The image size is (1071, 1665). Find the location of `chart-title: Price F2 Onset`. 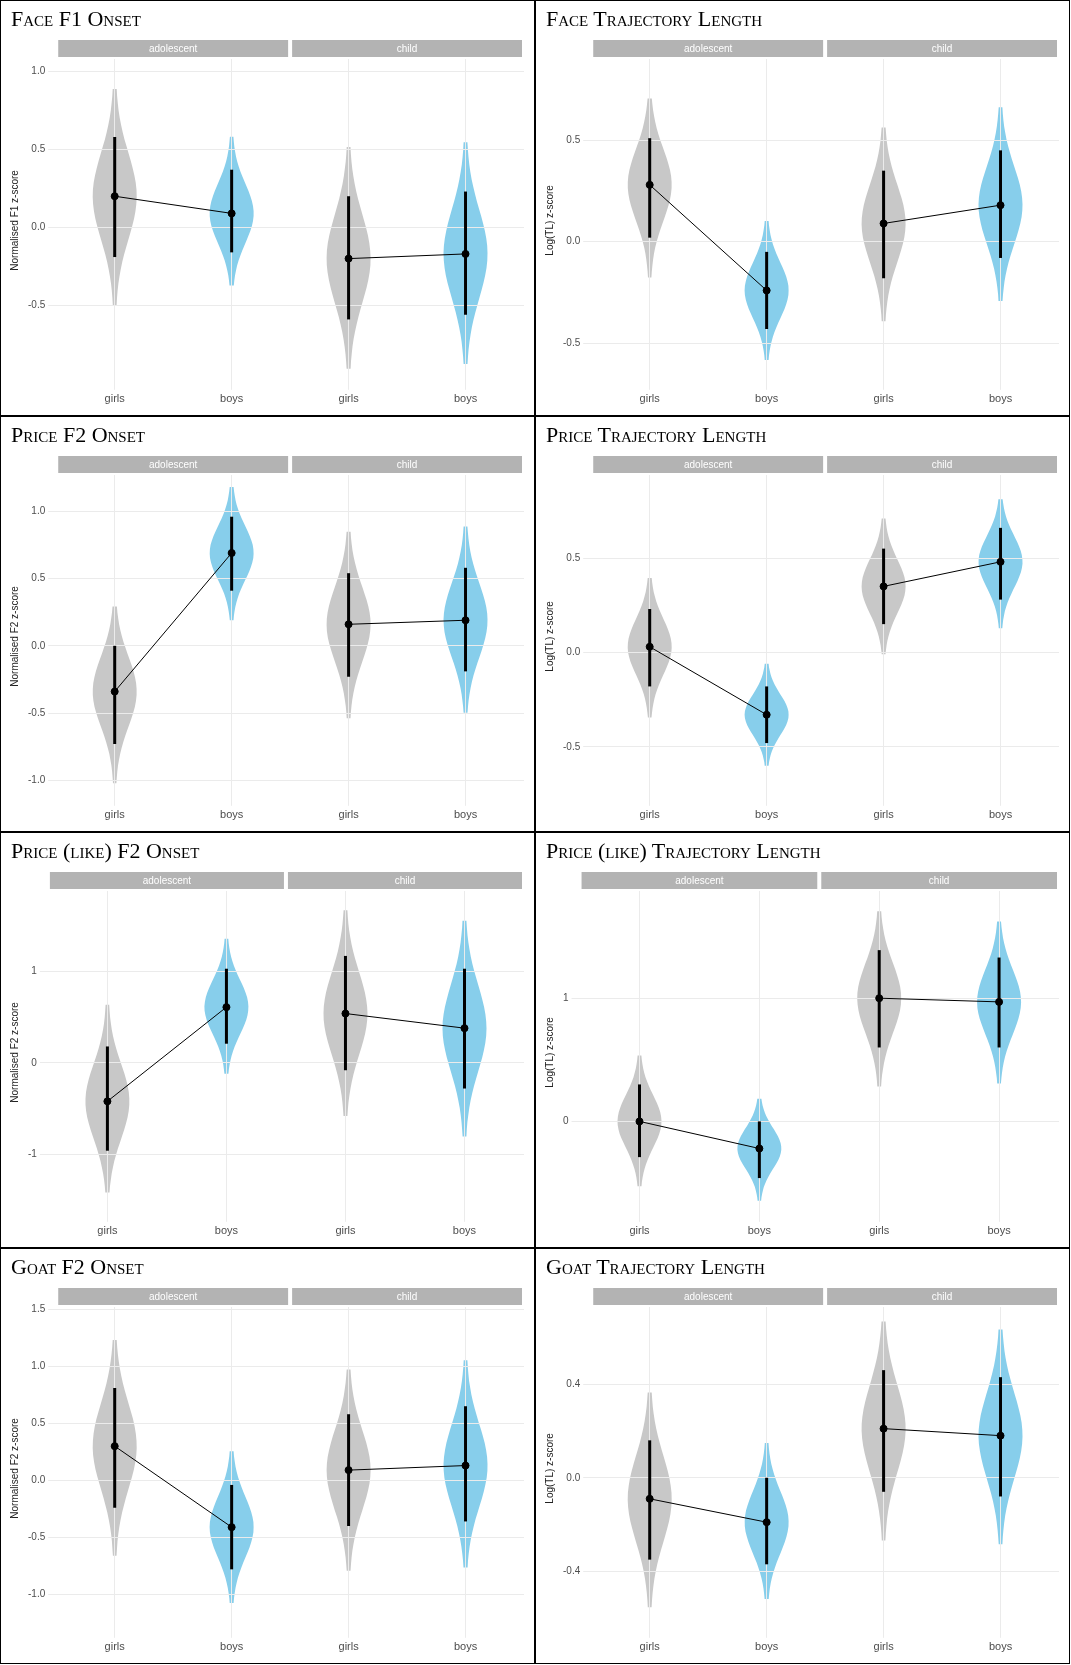

chart-title: Price F2 Onset is located at coordinates (78, 435).